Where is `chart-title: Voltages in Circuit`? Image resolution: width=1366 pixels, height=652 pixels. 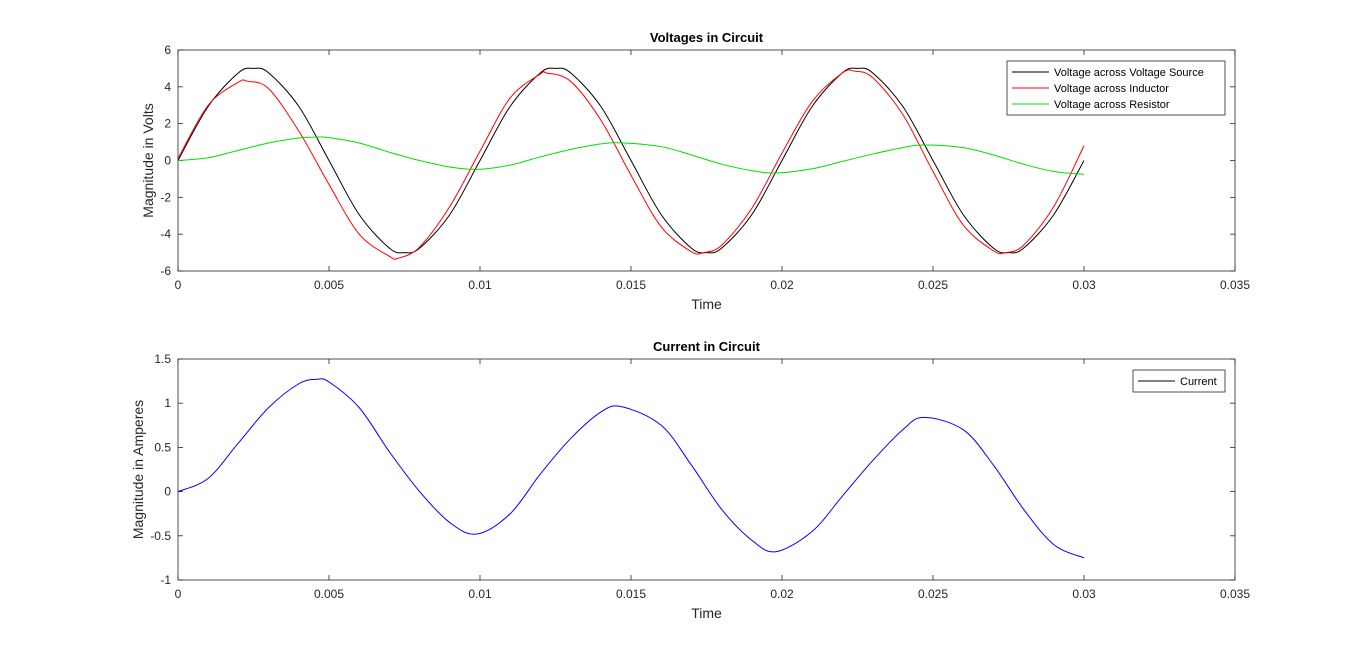 chart-title: Voltages in Circuit is located at coordinates (707, 37).